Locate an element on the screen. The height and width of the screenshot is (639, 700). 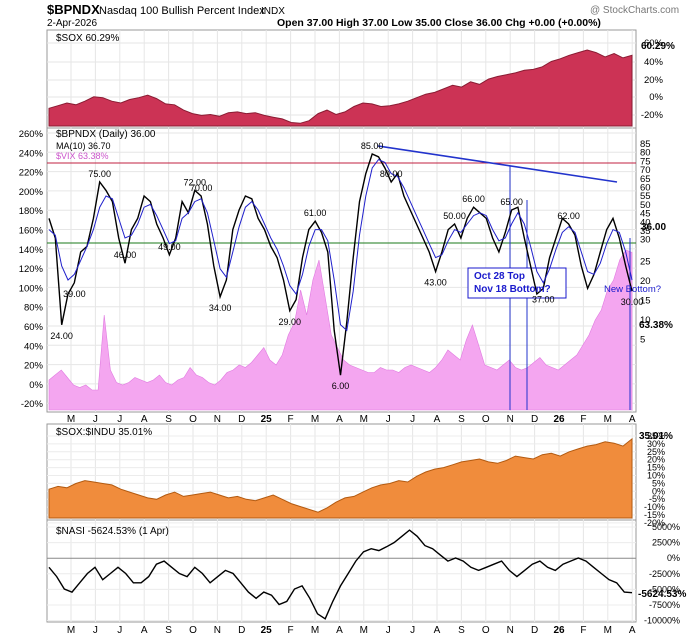
bpndx-right-tick: 25 is located at coordinates (645, 262).